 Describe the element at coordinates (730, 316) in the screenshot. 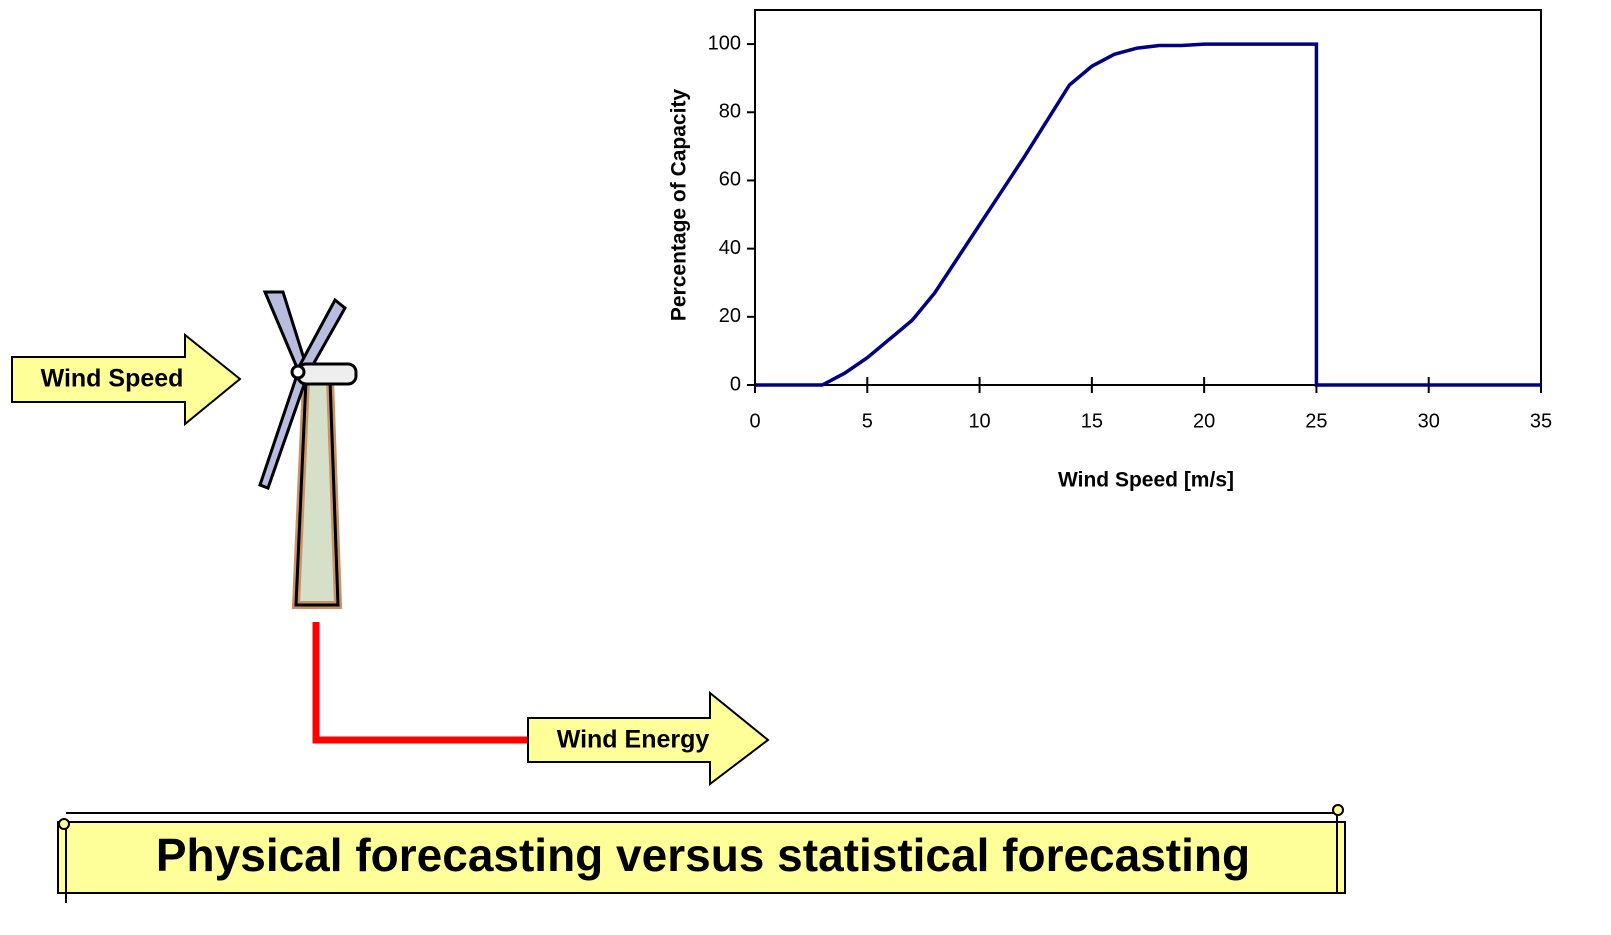

I see `y-tick-label: 20` at that location.